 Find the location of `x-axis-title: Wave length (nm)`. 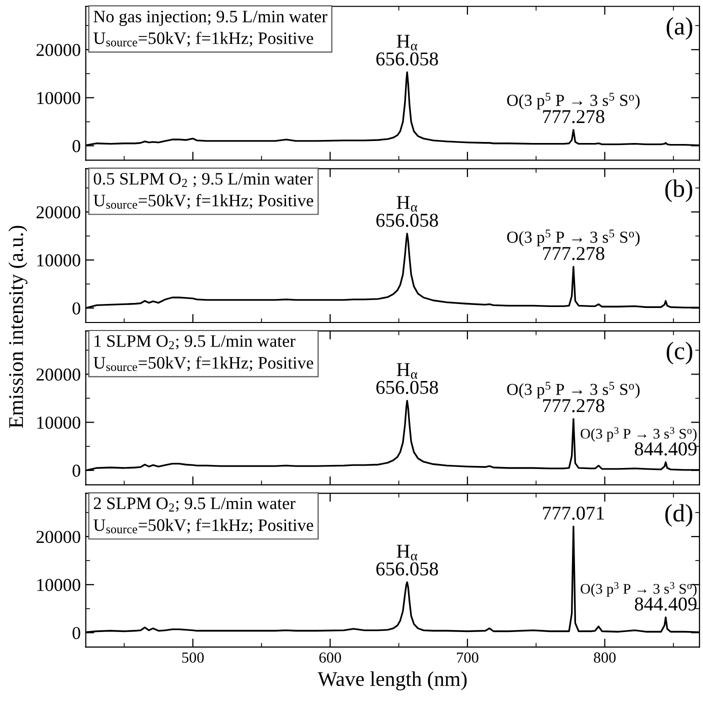

x-axis-title: Wave length (nm) is located at coordinates (392, 680).